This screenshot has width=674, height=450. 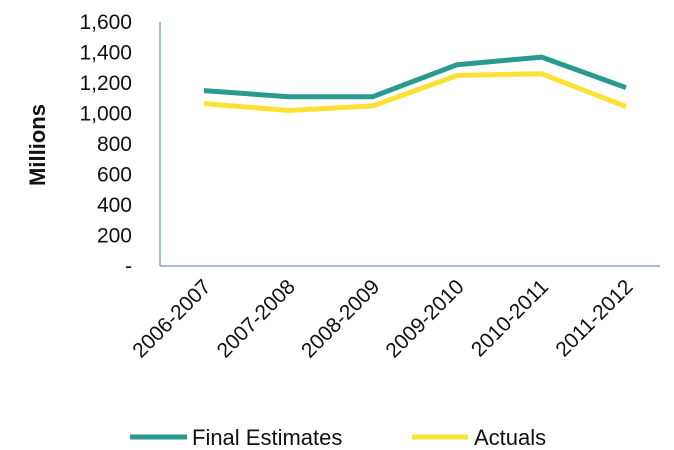 I want to click on series-lines, so click(x=415, y=83).